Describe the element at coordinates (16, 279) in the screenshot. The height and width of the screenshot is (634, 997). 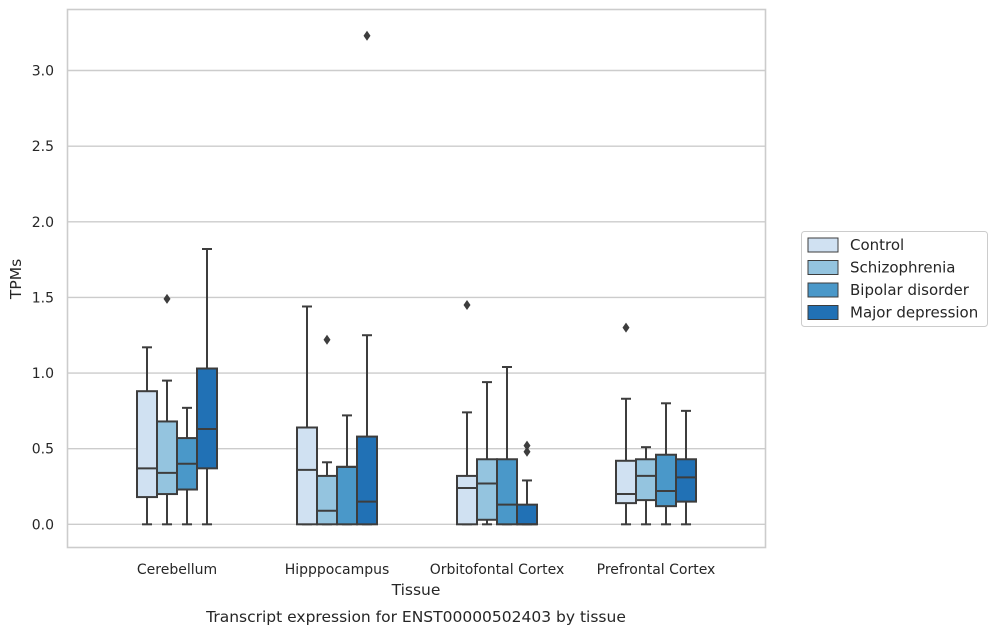
I see `y-axis-title: TPMs` at that location.